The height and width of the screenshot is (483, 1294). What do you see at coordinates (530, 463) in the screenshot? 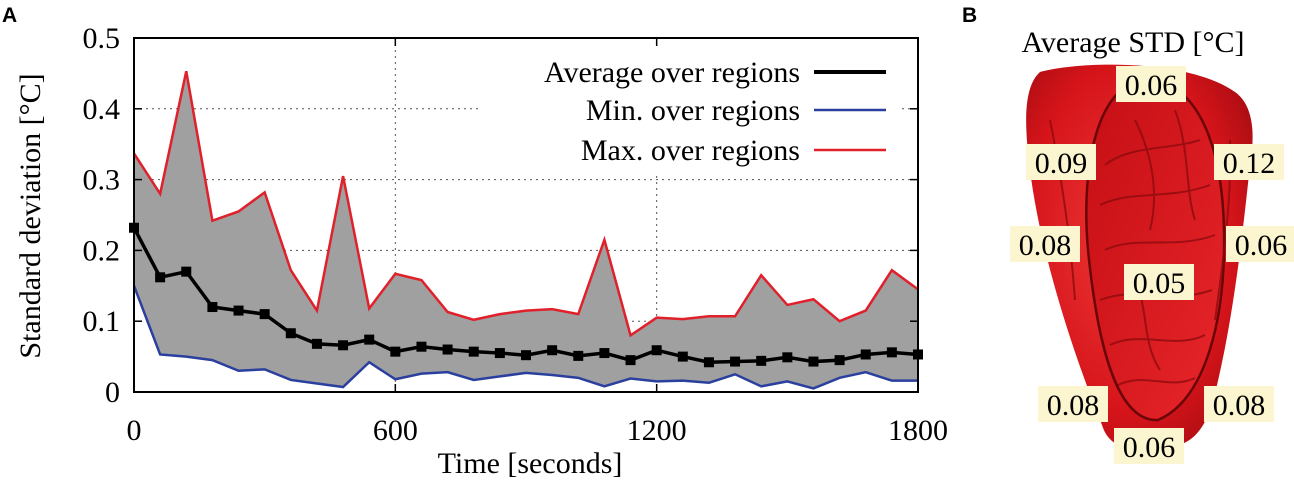
I see `x-axis-title: Time [seconds]` at bounding box center [530, 463].